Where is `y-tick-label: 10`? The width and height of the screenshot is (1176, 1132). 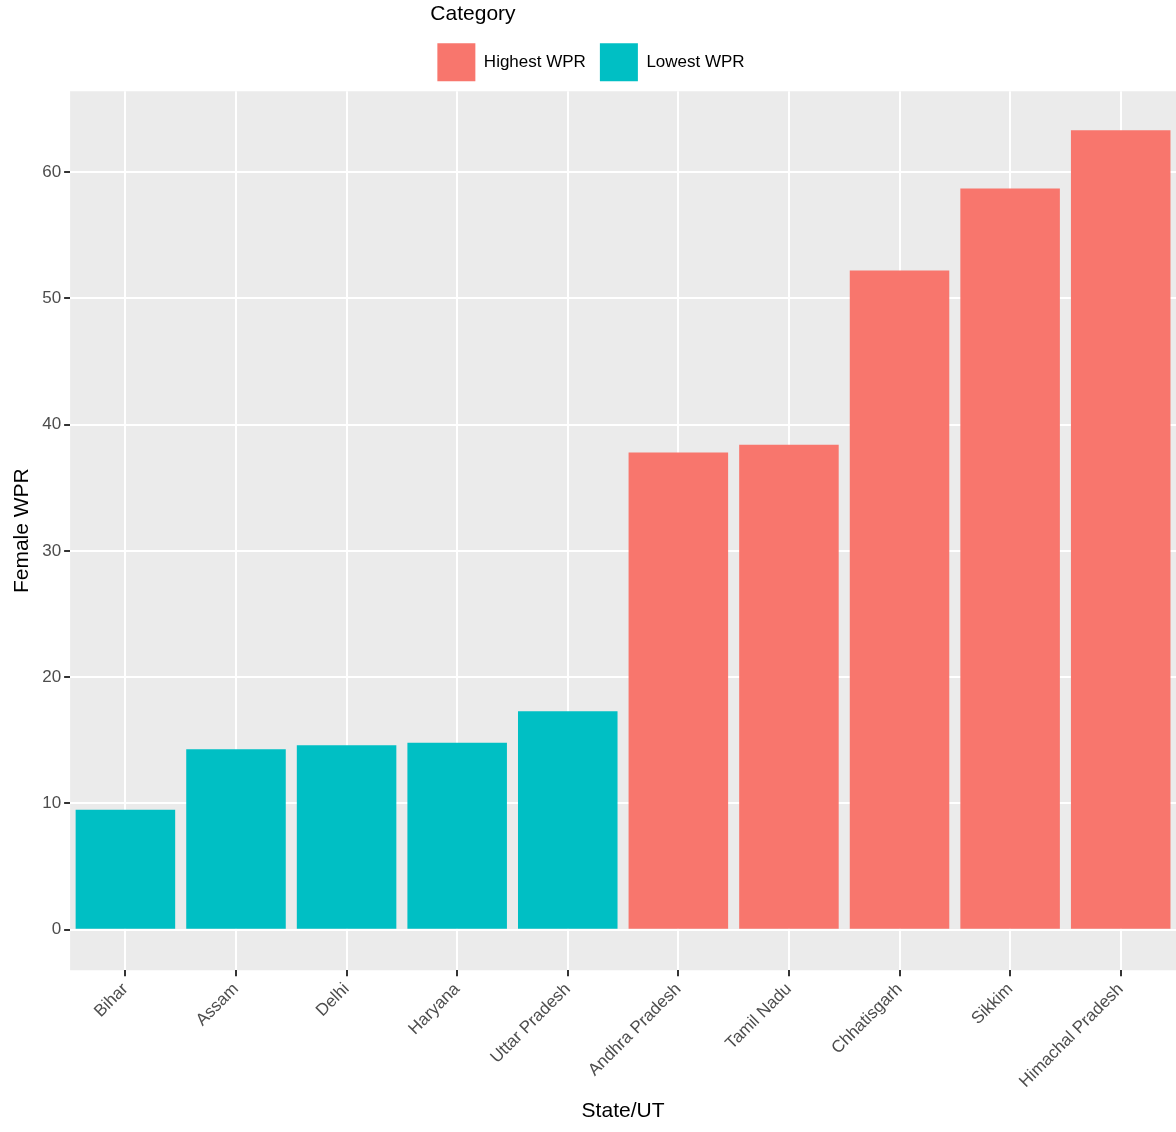 y-tick-label: 10 is located at coordinates (52, 803).